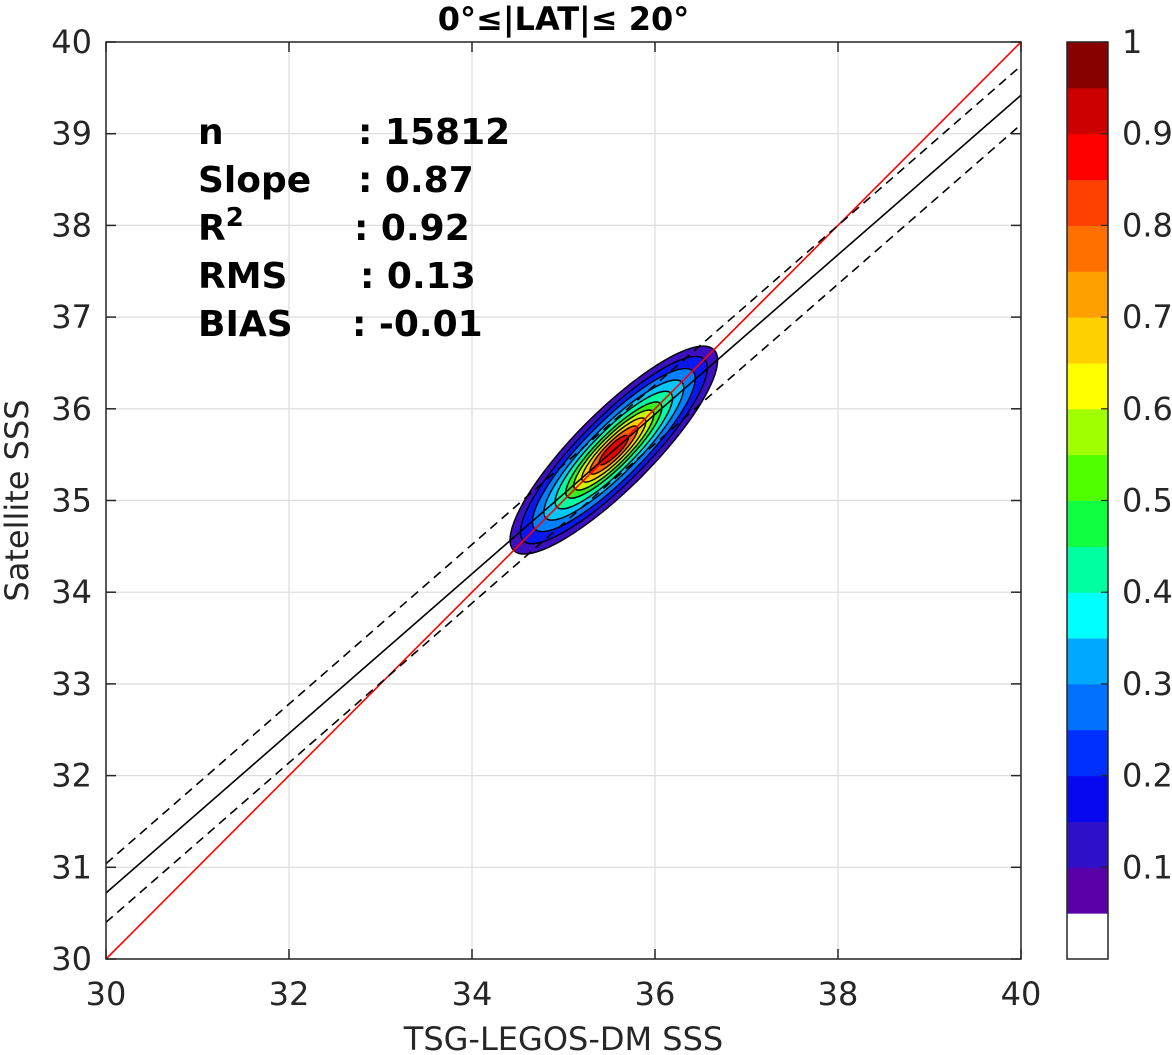 Image resolution: width=1172 pixels, height=1055 pixels. What do you see at coordinates (106, 994) in the screenshot?
I see `x-tick-label: 30` at bounding box center [106, 994].